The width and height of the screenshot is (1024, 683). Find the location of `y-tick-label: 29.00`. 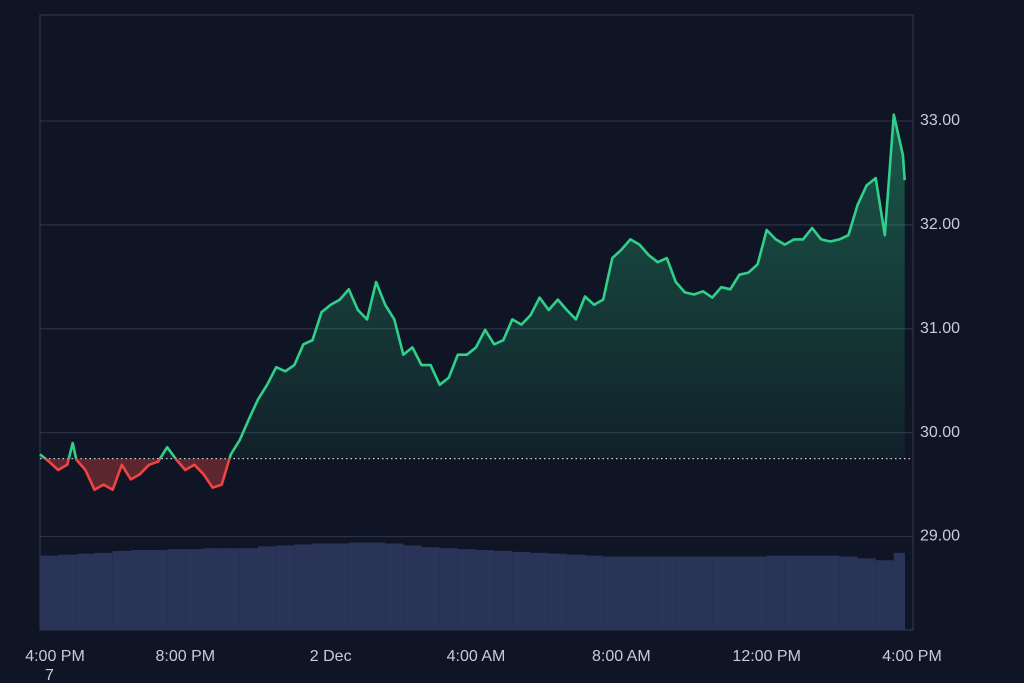

y-tick-label: 29.00 is located at coordinates (940, 536).